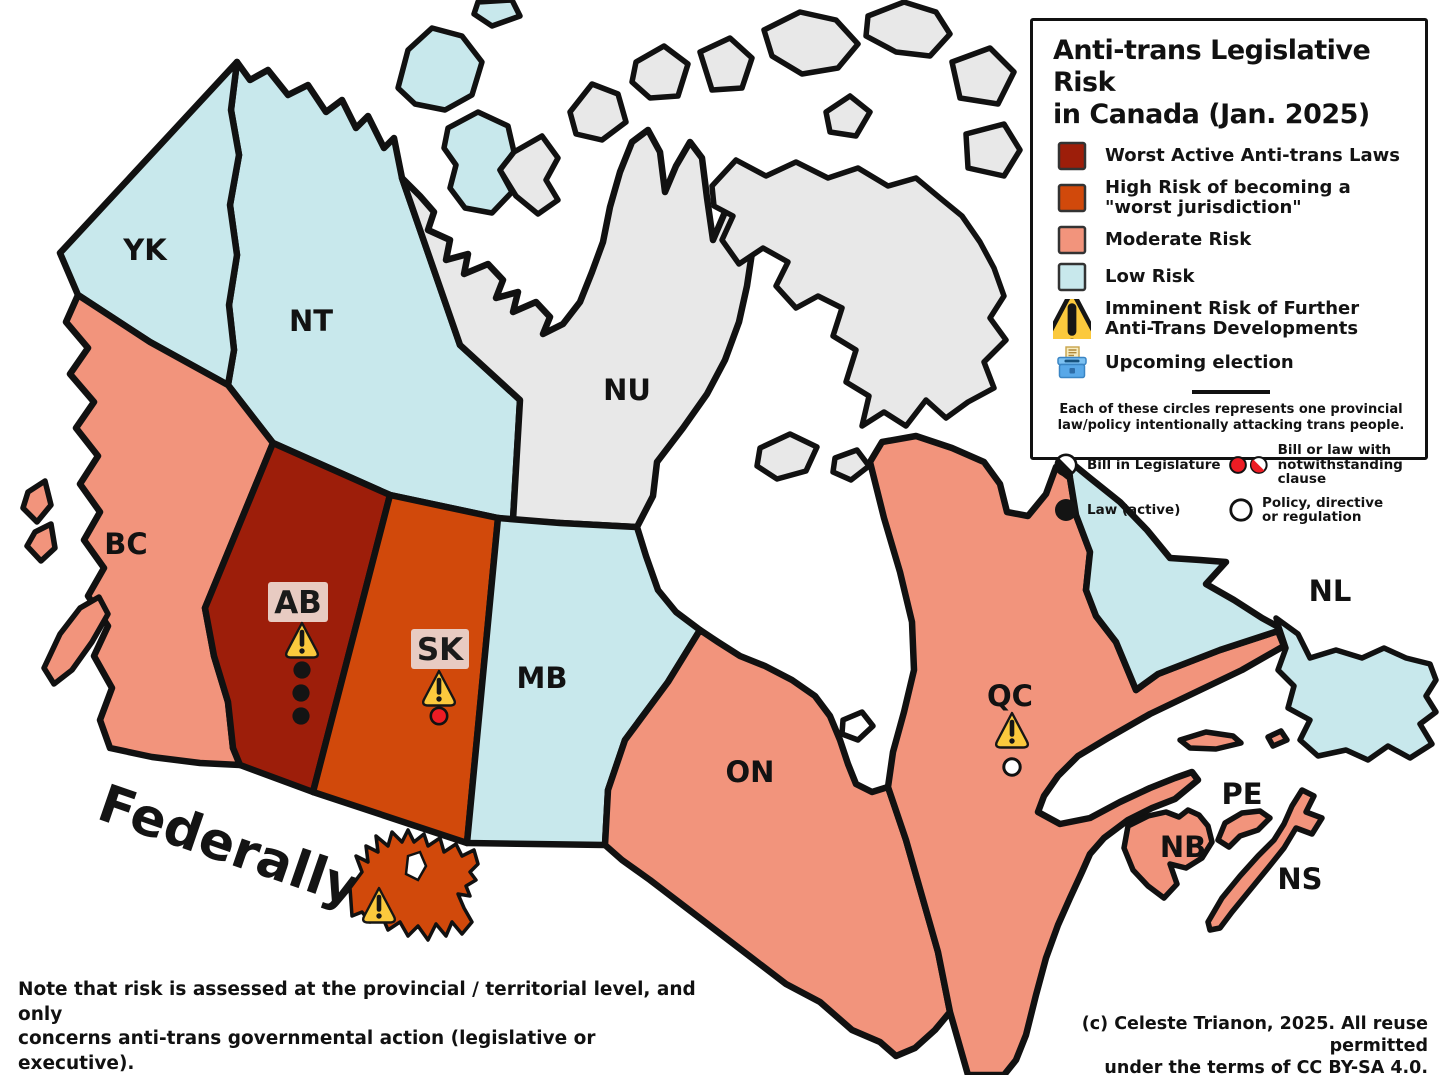 The width and height of the screenshot is (1440, 1075). Describe the element at coordinates (439, 716) in the screenshot. I see `notwithstanding-dot-sk` at that location.